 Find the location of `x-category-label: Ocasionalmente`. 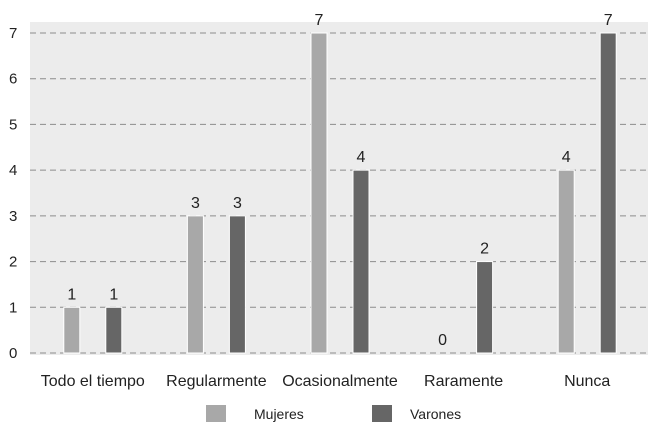

x-category-label: Ocasionalmente is located at coordinates (340, 381).